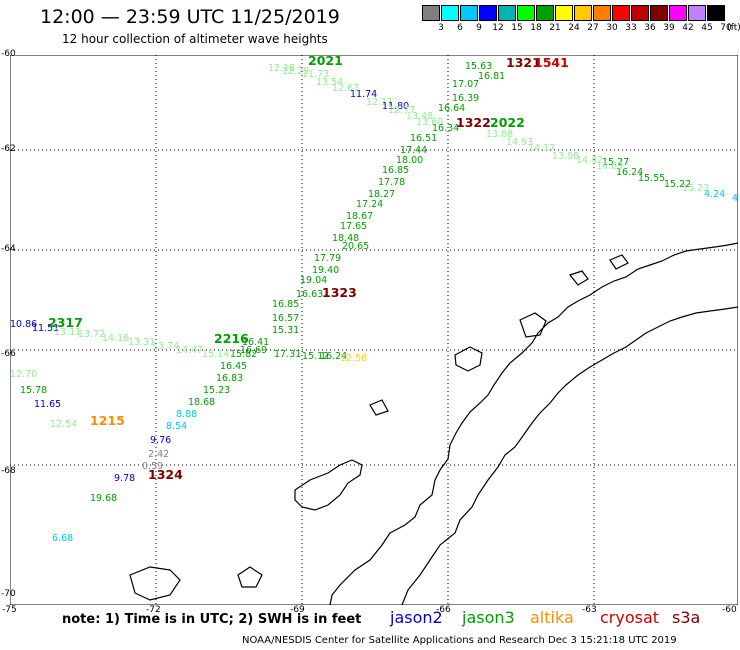  I want to click on legend-label: 45, so click(707, 28).